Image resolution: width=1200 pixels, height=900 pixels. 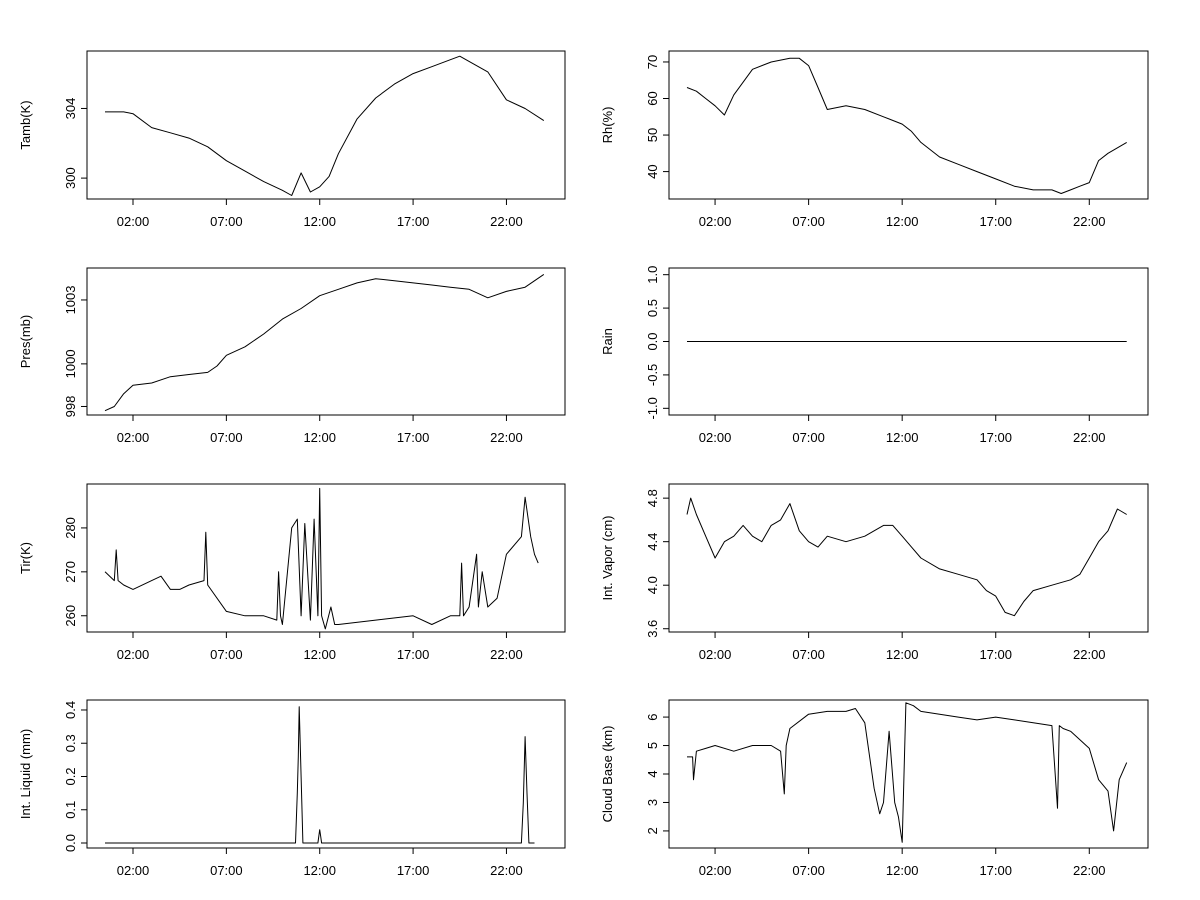 I want to click on y-axis-label: Cloud Base (km), so click(x=607, y=774).